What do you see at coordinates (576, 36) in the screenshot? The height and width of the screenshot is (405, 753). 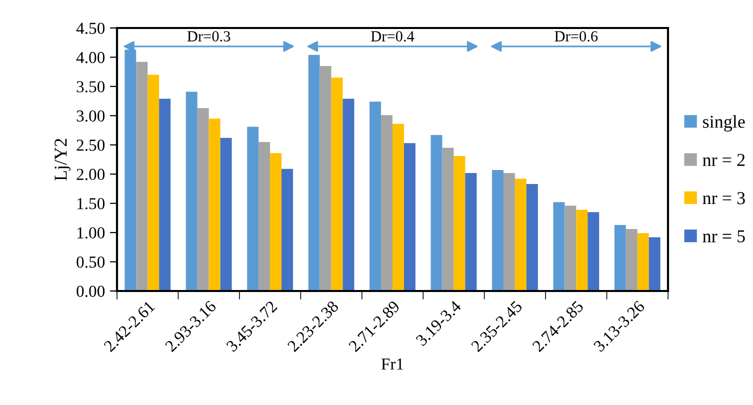 I see `annotation: Dr=0.6` at bounding box center [576, 36].